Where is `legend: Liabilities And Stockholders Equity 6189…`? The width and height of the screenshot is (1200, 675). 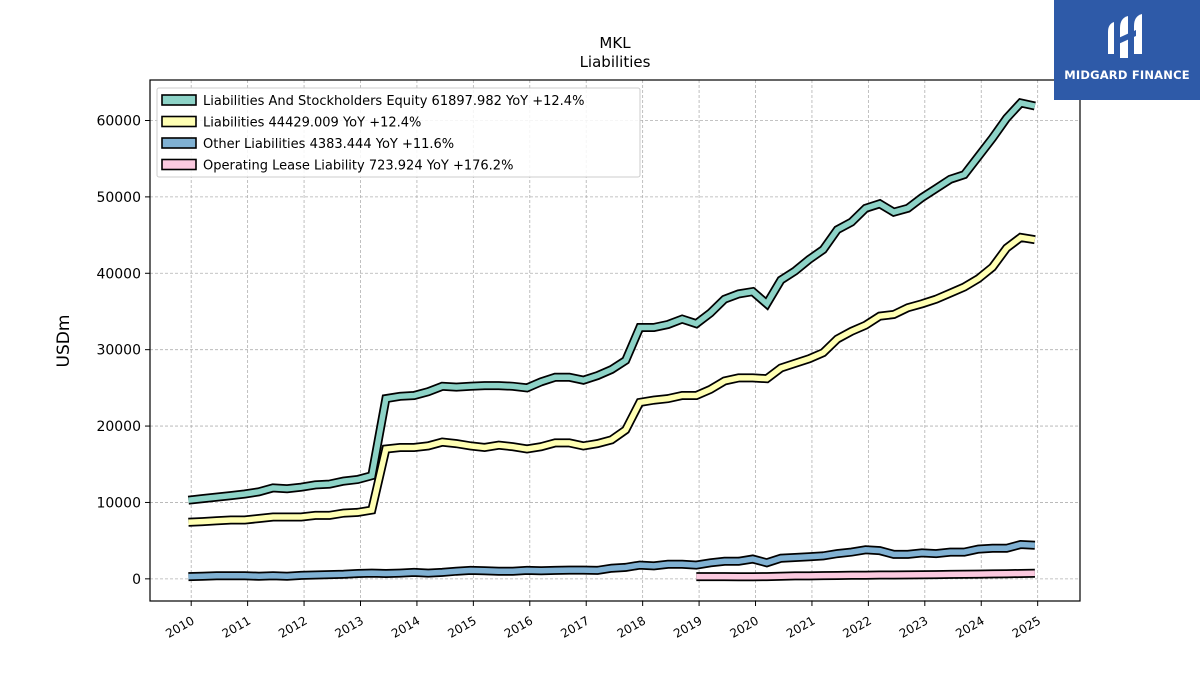 legend: Liabilities And Stockholders Equity 6189… is located at coordinates (398, 132).